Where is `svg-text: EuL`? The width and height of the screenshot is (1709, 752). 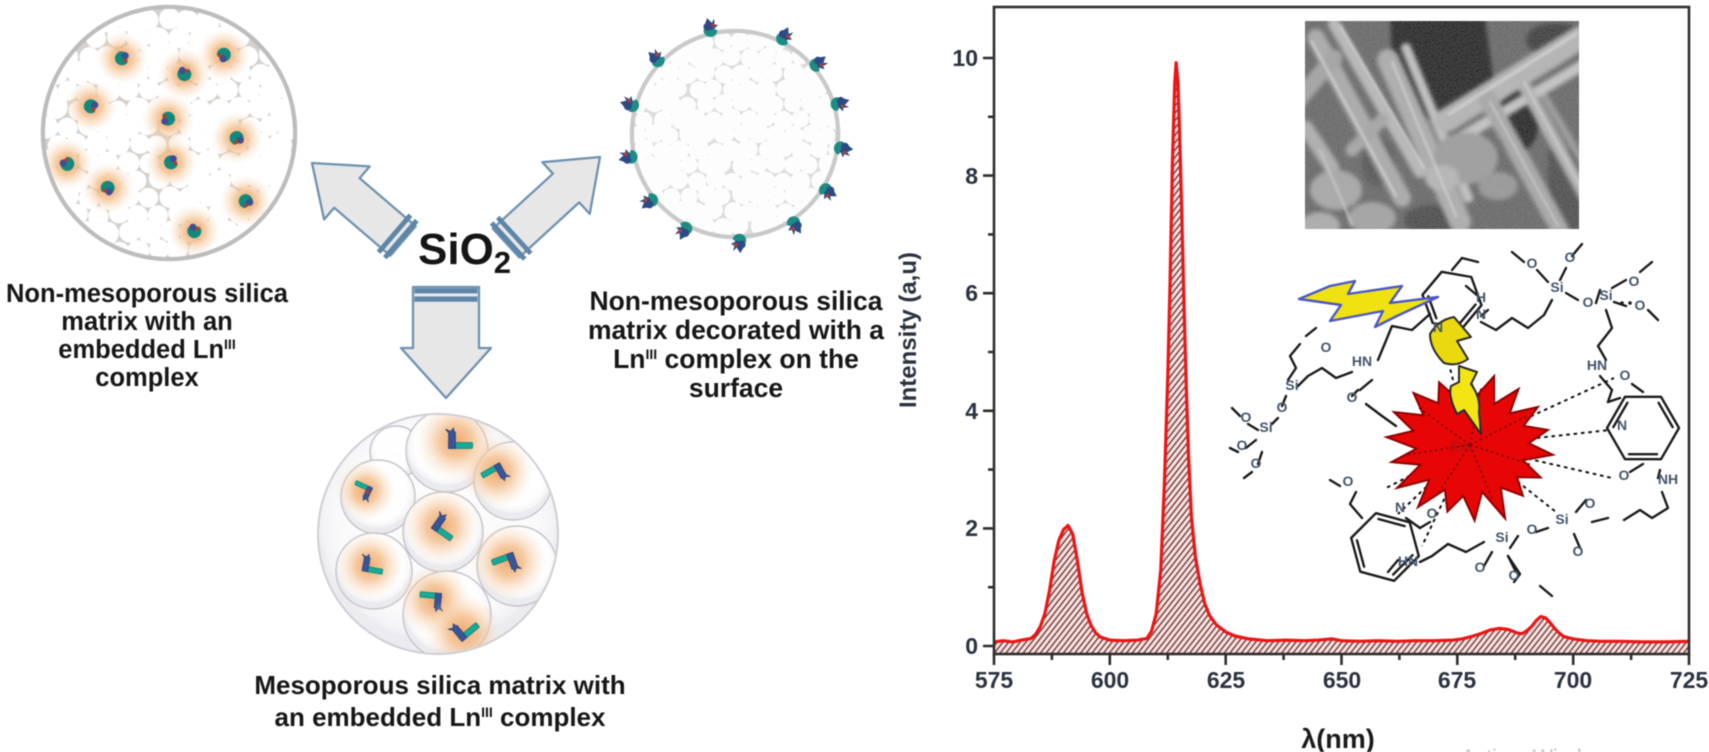 svg-text: EuL is located at coordinates (1463, 446).